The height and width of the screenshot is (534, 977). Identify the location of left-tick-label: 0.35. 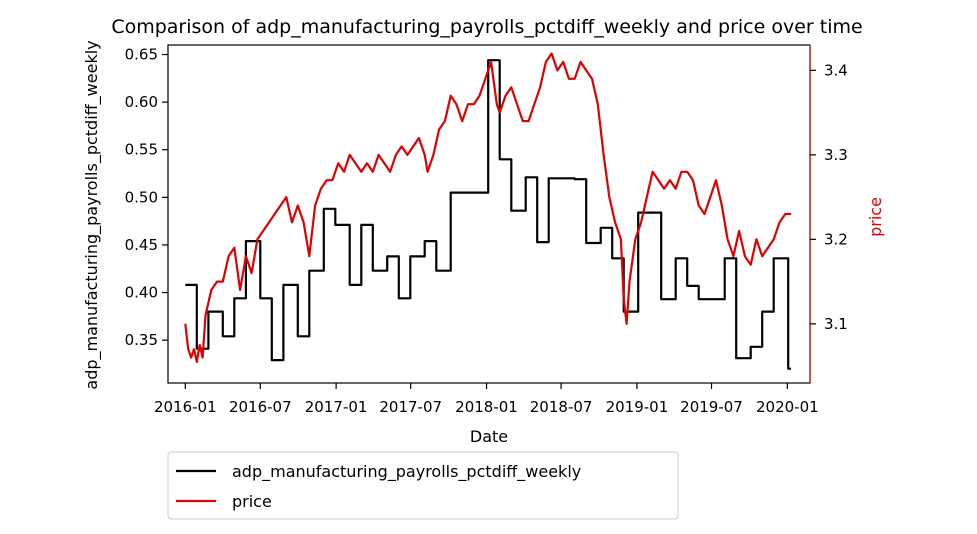
(141, 340).